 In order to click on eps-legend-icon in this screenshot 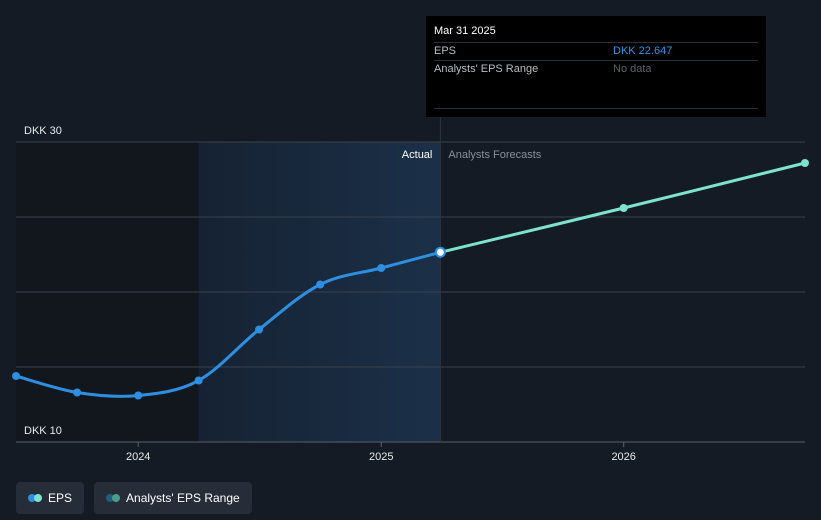, I will do `click(35, 498)`.